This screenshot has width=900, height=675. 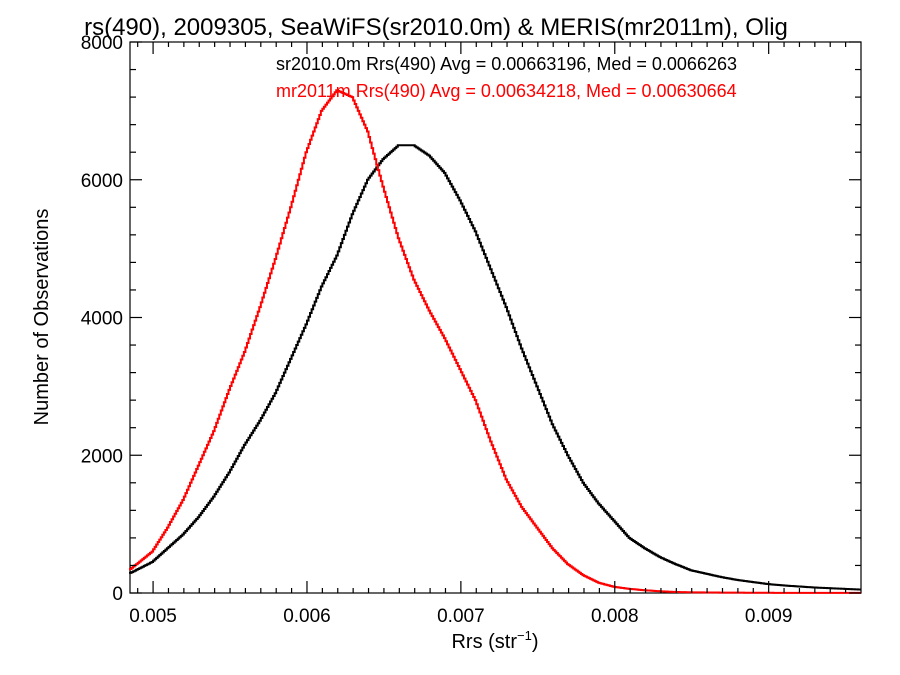 I want to click on x-tick-label: 0.009, so click(x=769, y=616).